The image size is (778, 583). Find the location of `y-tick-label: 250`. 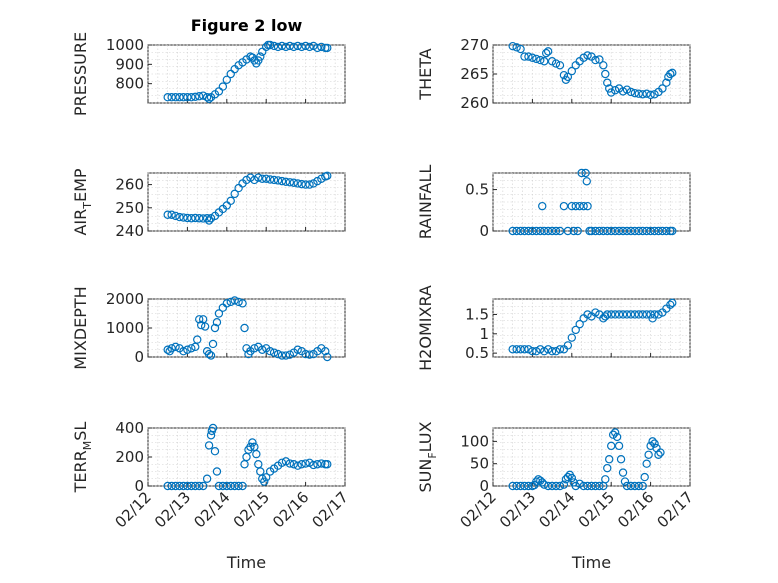

y-tick-label: 250 is located at coordinates (129, 208).